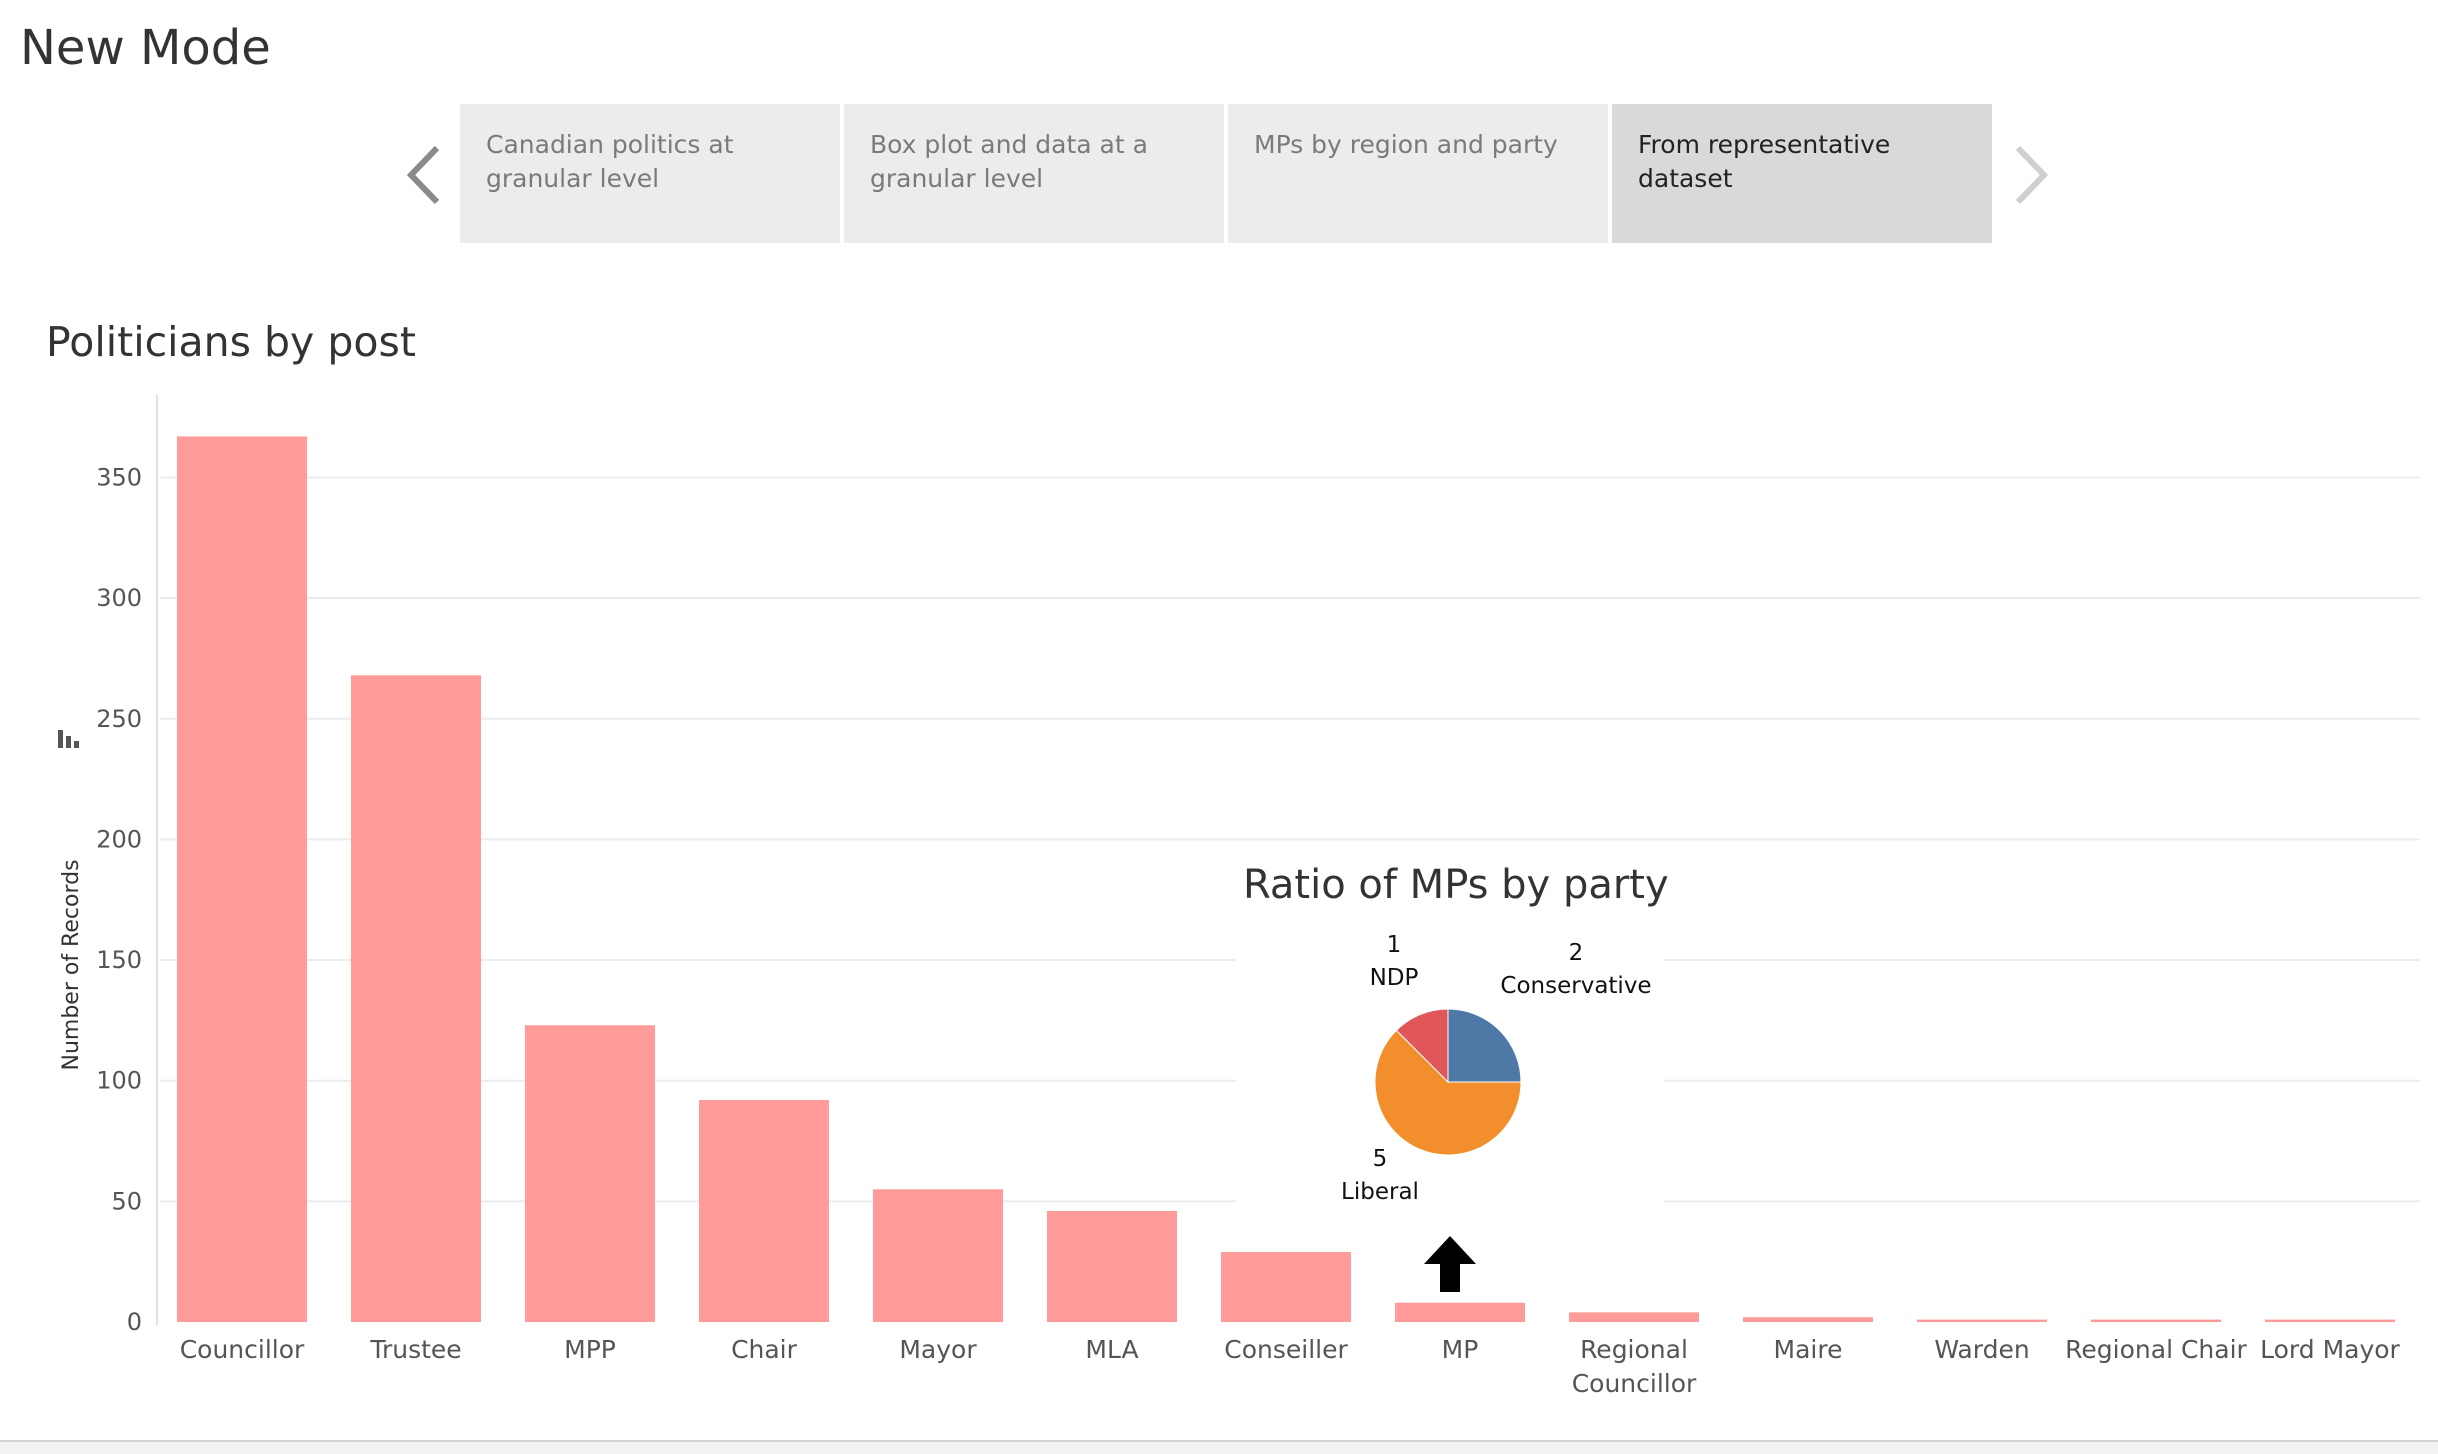 The image size is (2438, 1454). What do you see at coordinates (119, 1081) in the screenshot?
I see `y-tick-label: 100` at bounding box center [119, 1081].